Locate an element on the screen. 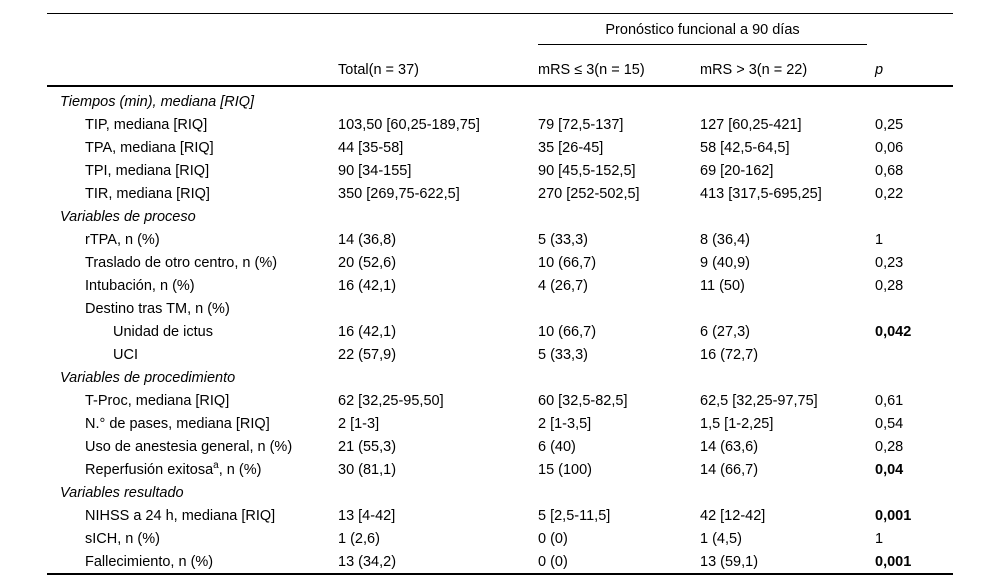  row-label: TIR, mediana [RIQ] is located at coordinates (147, 193).